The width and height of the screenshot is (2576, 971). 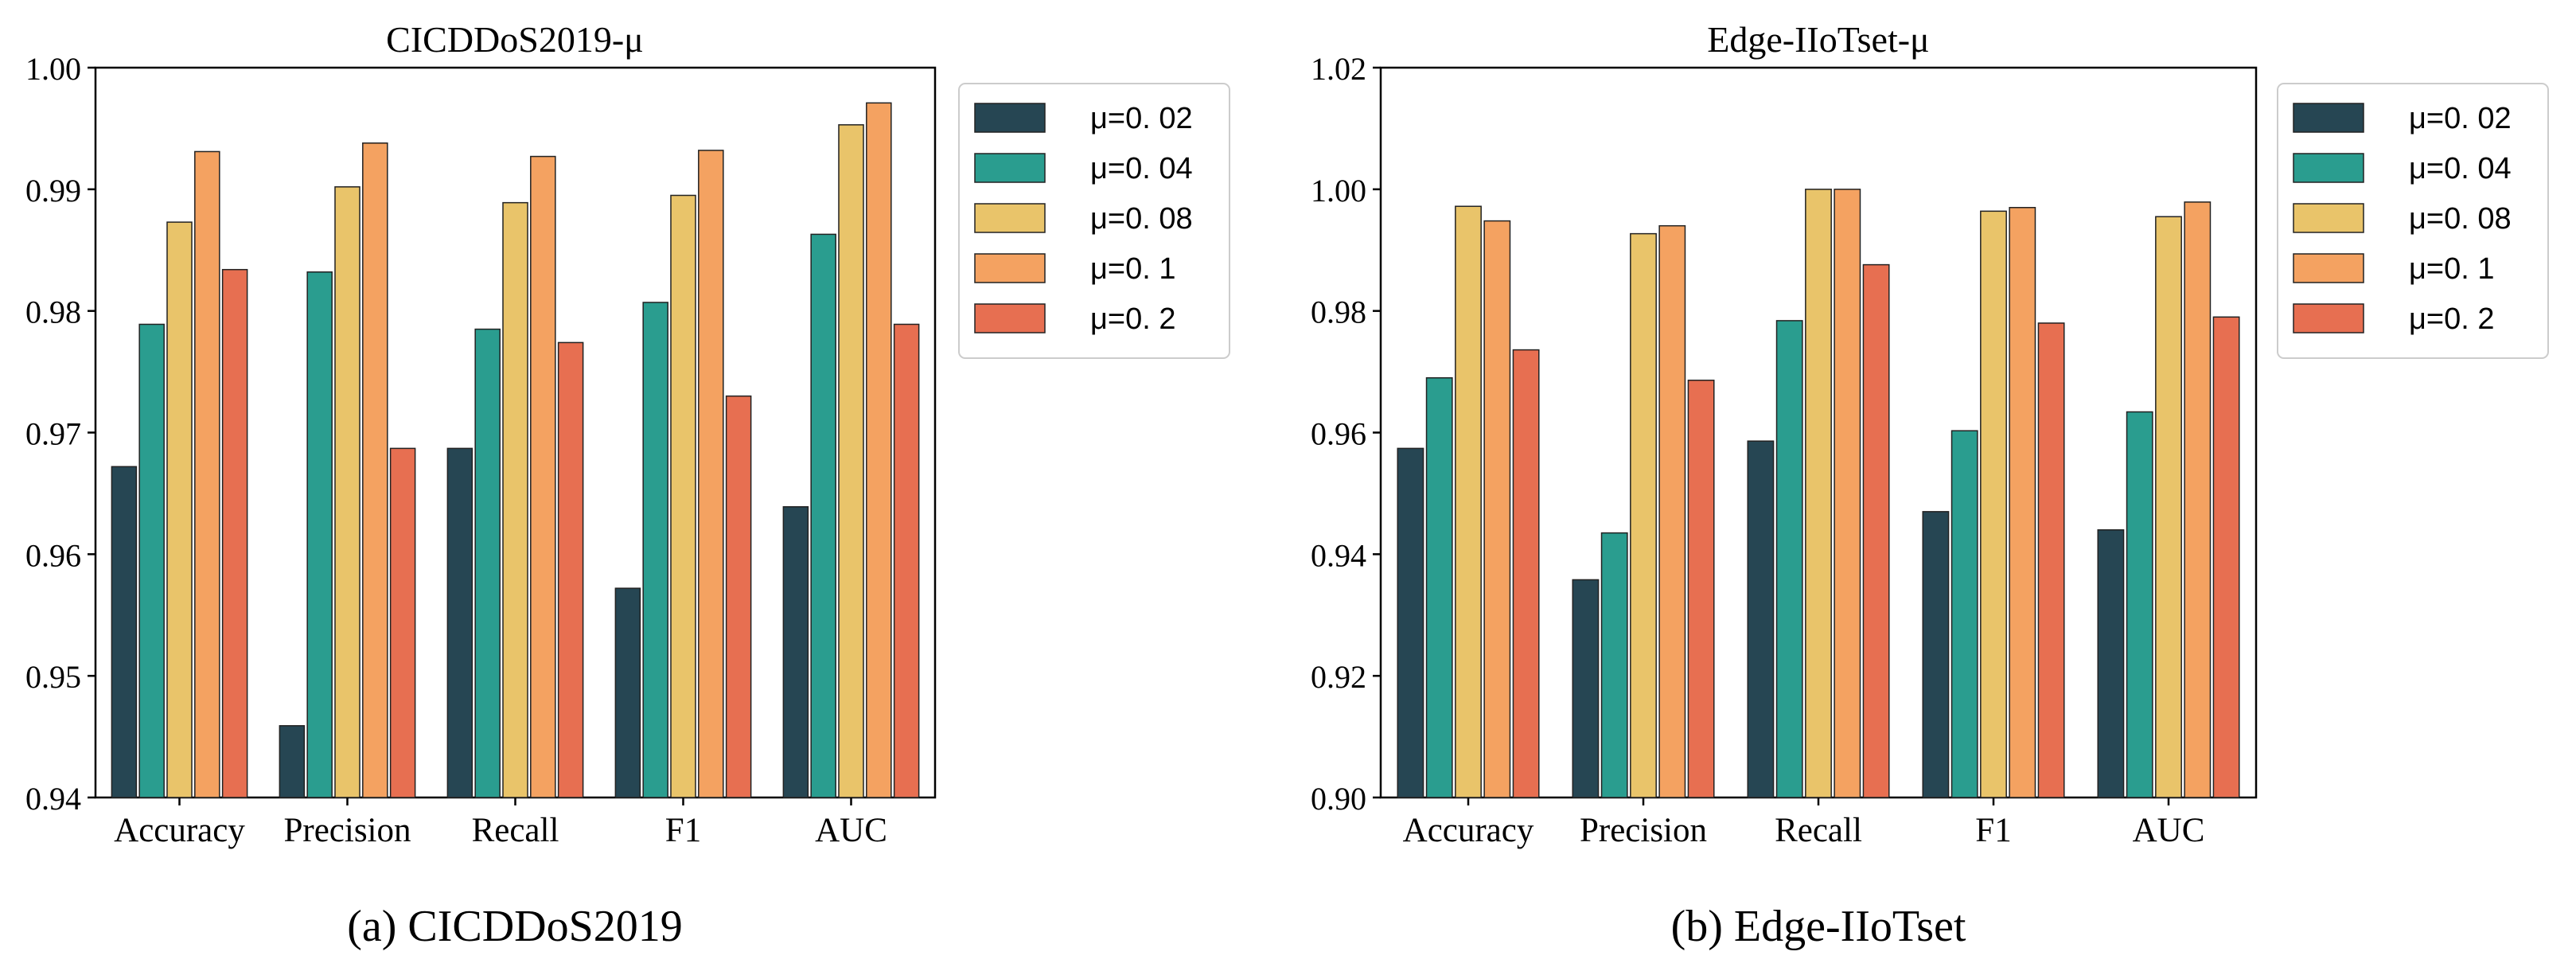 I want to click on y-axis-cicddos2019: 0.94 0.95 0.96 0.97 0.98 0.99 1.00, so click(x=60, y=434).